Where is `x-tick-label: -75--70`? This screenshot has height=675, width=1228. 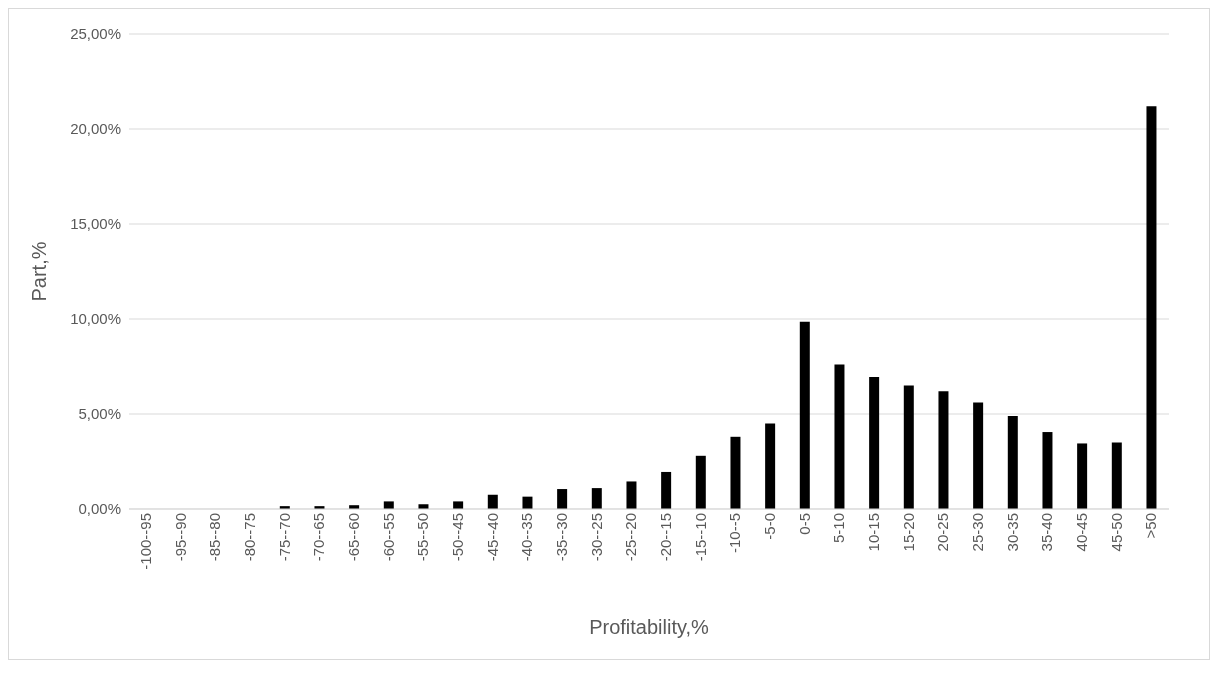 x-tick-label: -75--70 is located at coordinates (284, 537).